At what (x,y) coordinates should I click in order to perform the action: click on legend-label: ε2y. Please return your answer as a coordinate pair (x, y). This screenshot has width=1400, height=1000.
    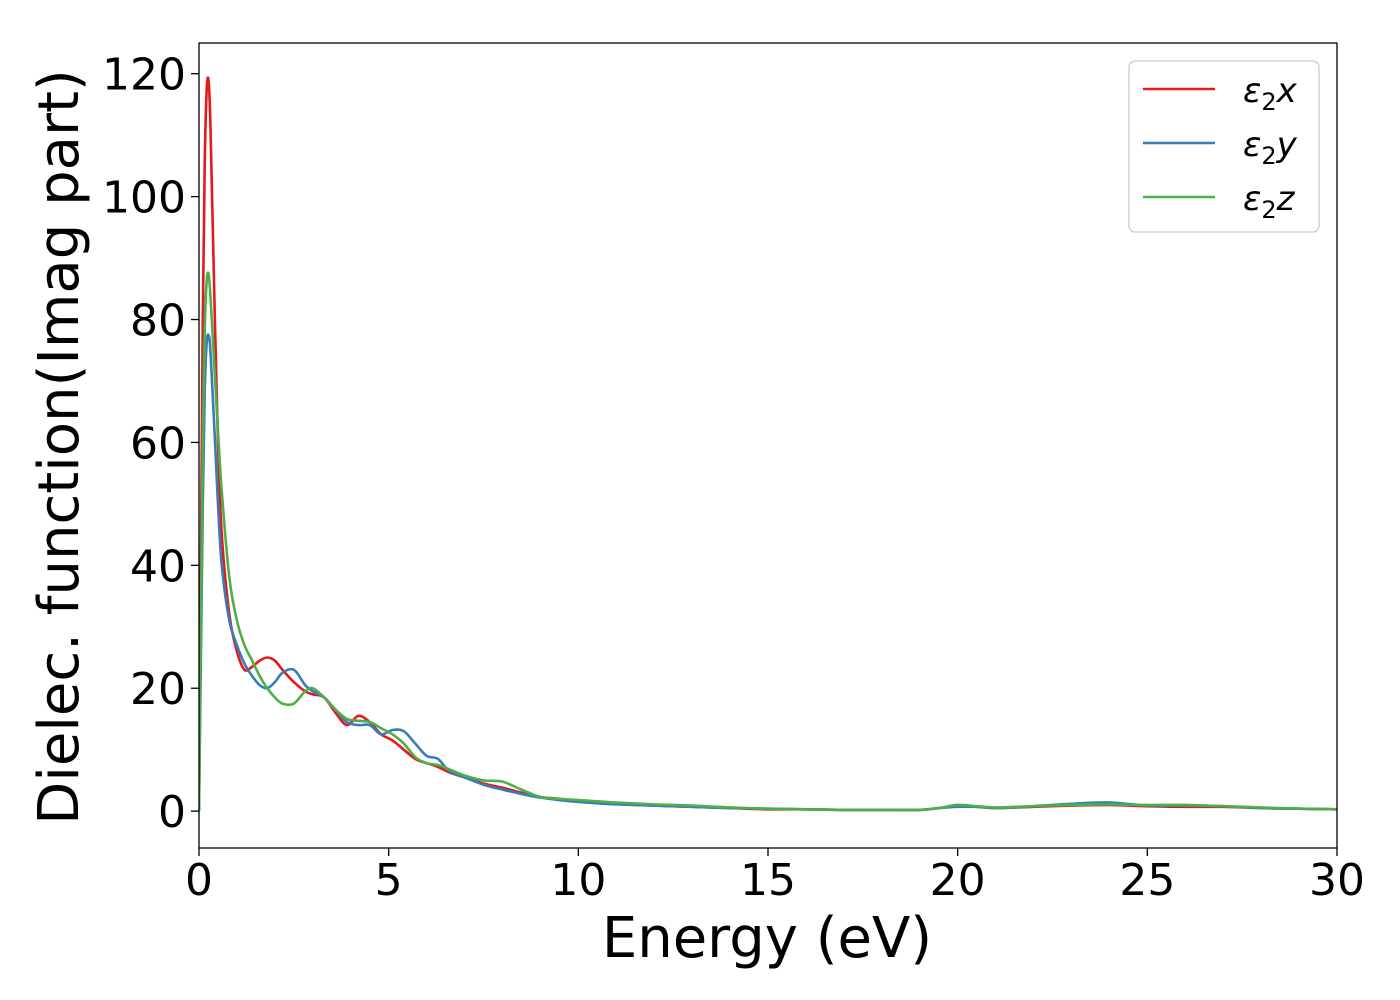
    Looking at the image, I should click on (1270, 147).